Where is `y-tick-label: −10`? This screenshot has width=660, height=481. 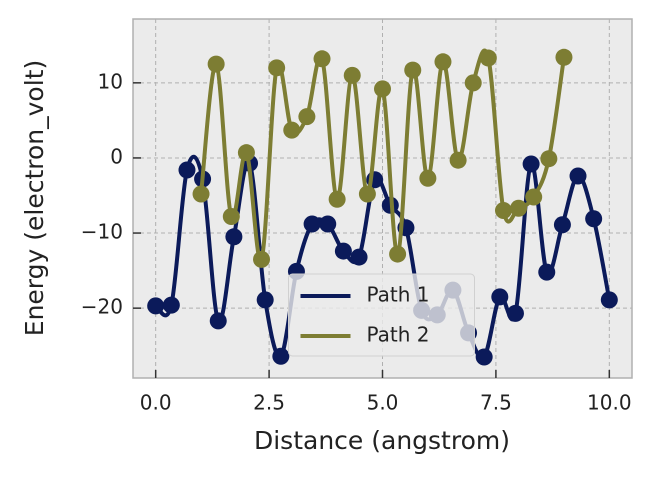 y-tick-label: −10 is located at coordinates (102, 232).